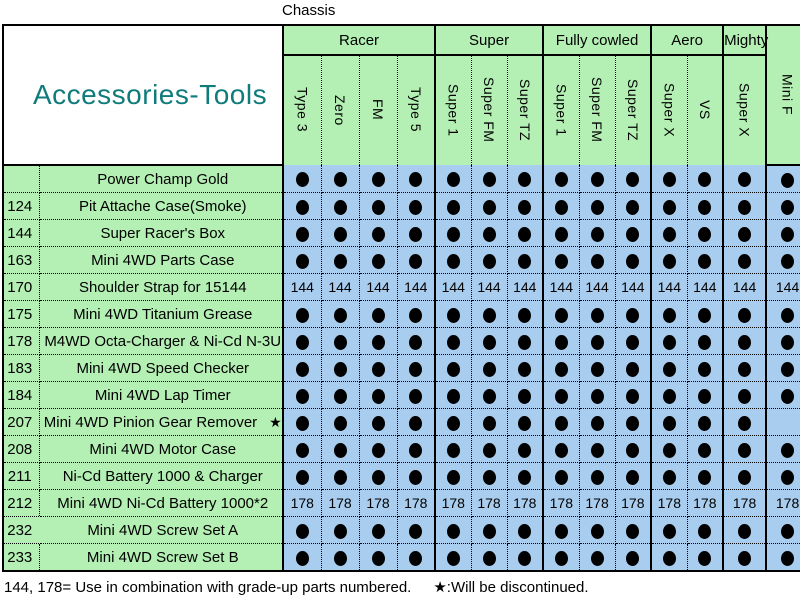 This screenshot has height=600, width=800. I want to click on table-row: 183 Mini 4WD Speed Checker, so click(401, 368).